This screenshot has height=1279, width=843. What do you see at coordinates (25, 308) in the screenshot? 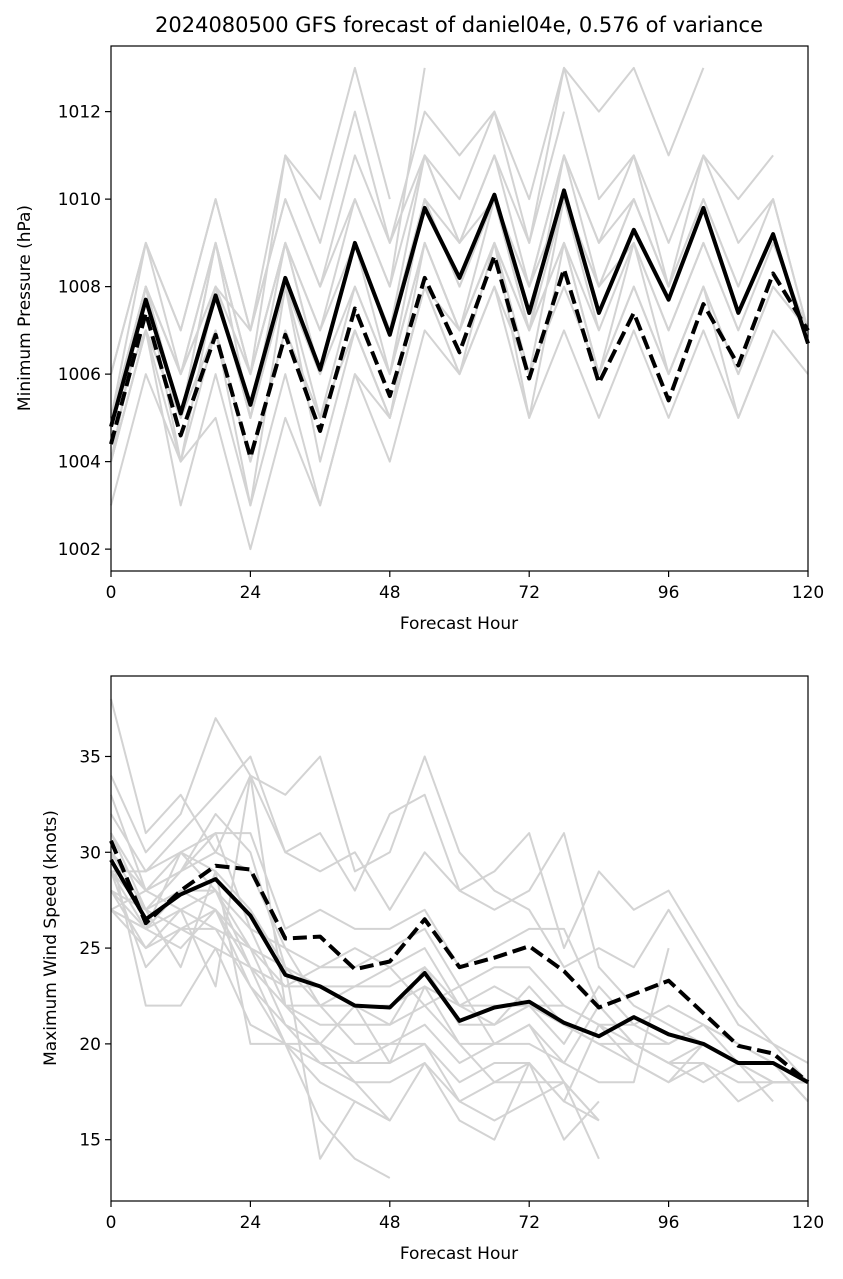
I see `y-axis-label: Minimum Pressure (hPa)` at bounding box center [25, 308].